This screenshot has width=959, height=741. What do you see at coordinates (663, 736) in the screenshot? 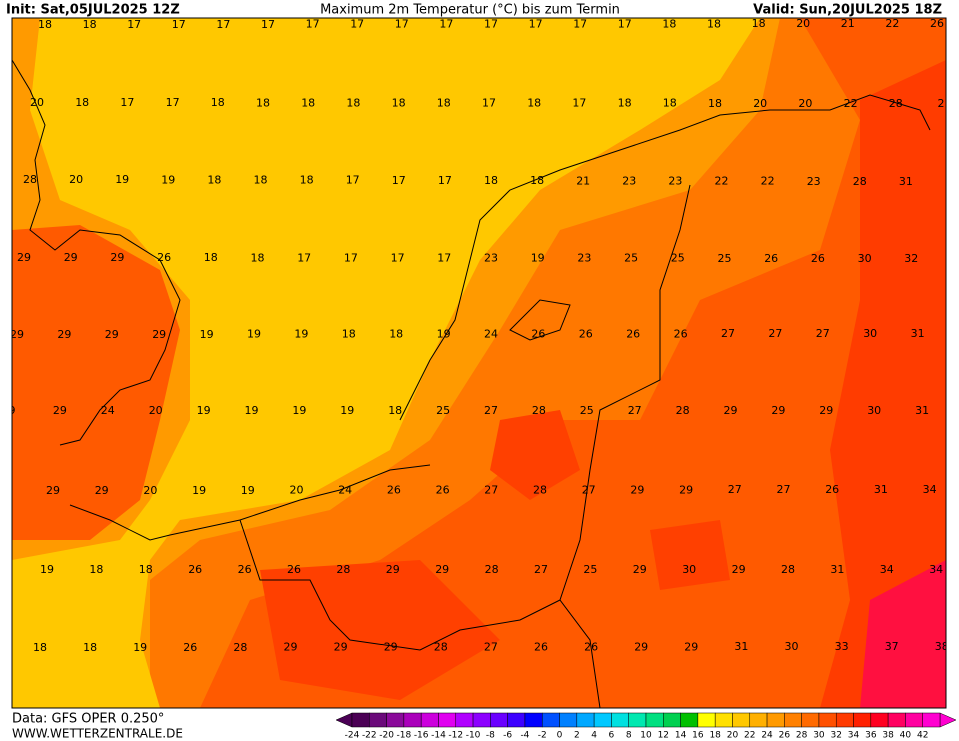
I see `colorbar-label: 12` at bounding box center [663, 736].